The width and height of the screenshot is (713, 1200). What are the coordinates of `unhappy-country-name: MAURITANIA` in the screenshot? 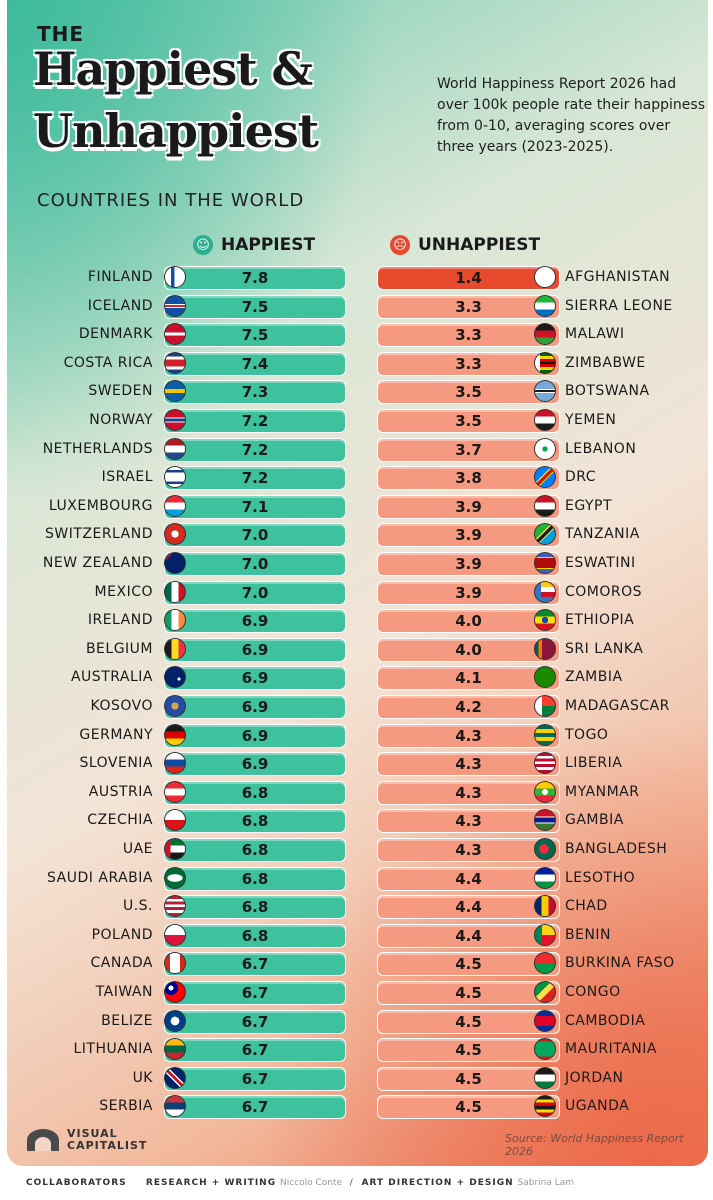 It's located at (611, 1049).